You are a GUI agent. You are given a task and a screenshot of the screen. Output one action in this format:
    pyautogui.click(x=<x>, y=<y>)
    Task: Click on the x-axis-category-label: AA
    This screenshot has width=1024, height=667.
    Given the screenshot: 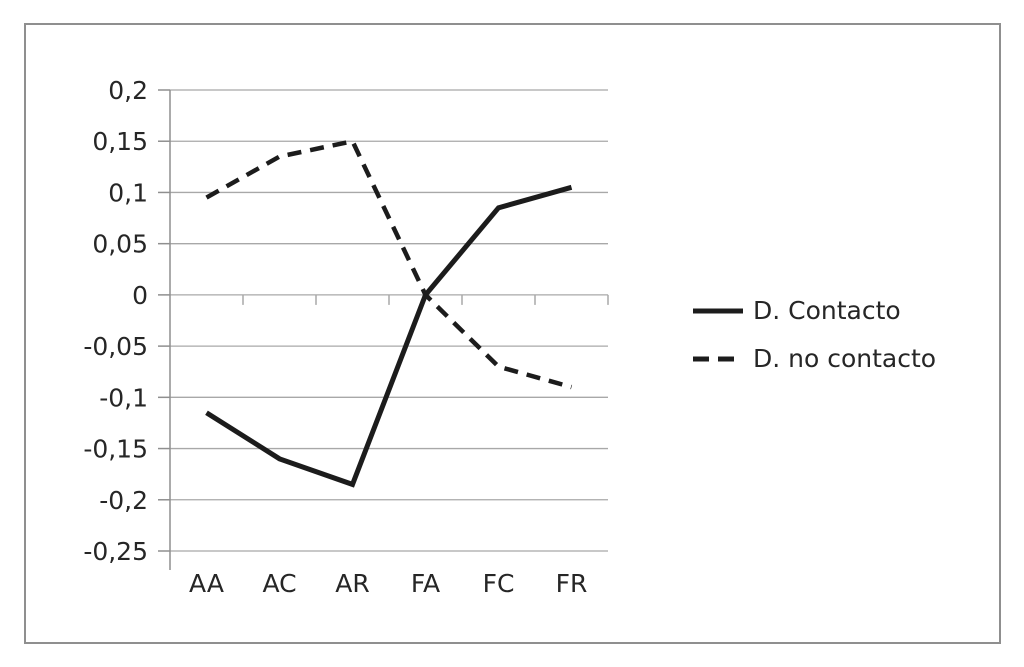 What is the action you would take?
    pyautogui.click(x=206, y=583)
    